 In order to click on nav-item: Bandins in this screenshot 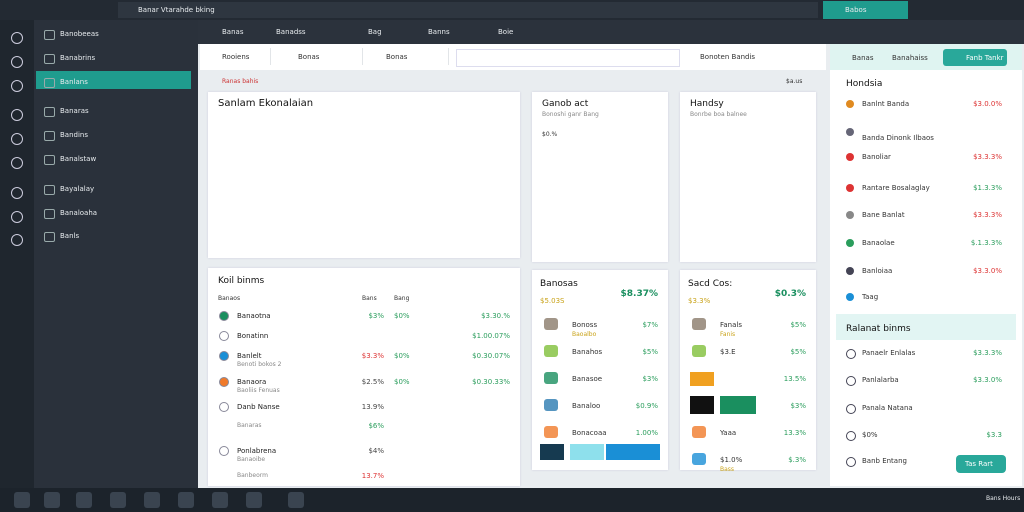, I will do `click(74, 135)`.